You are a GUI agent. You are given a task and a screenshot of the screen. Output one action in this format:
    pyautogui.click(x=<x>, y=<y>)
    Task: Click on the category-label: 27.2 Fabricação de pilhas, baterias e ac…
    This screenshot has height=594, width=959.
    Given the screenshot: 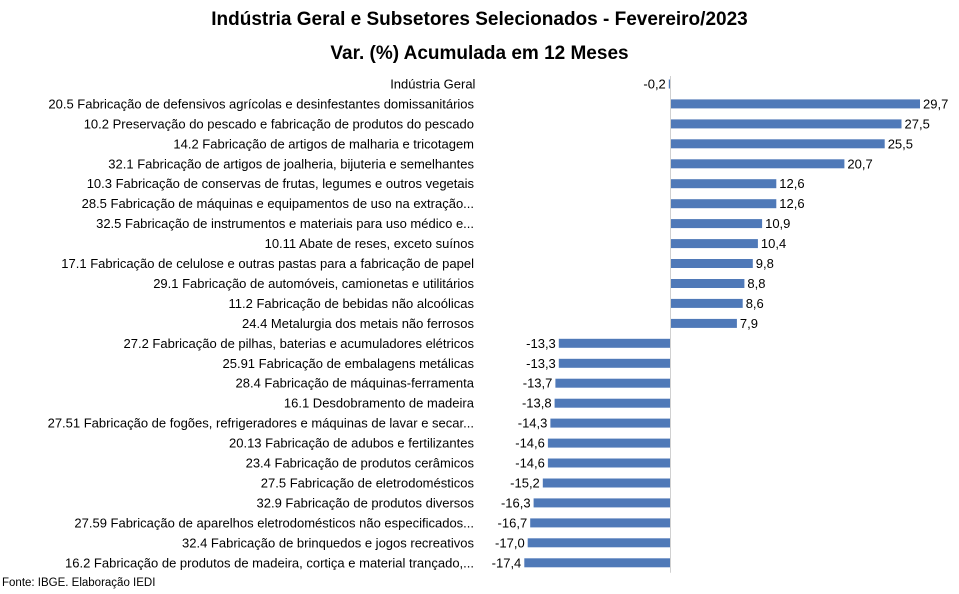 What is the action you would take?
    pyautogui.click(x=299, y=343)
    